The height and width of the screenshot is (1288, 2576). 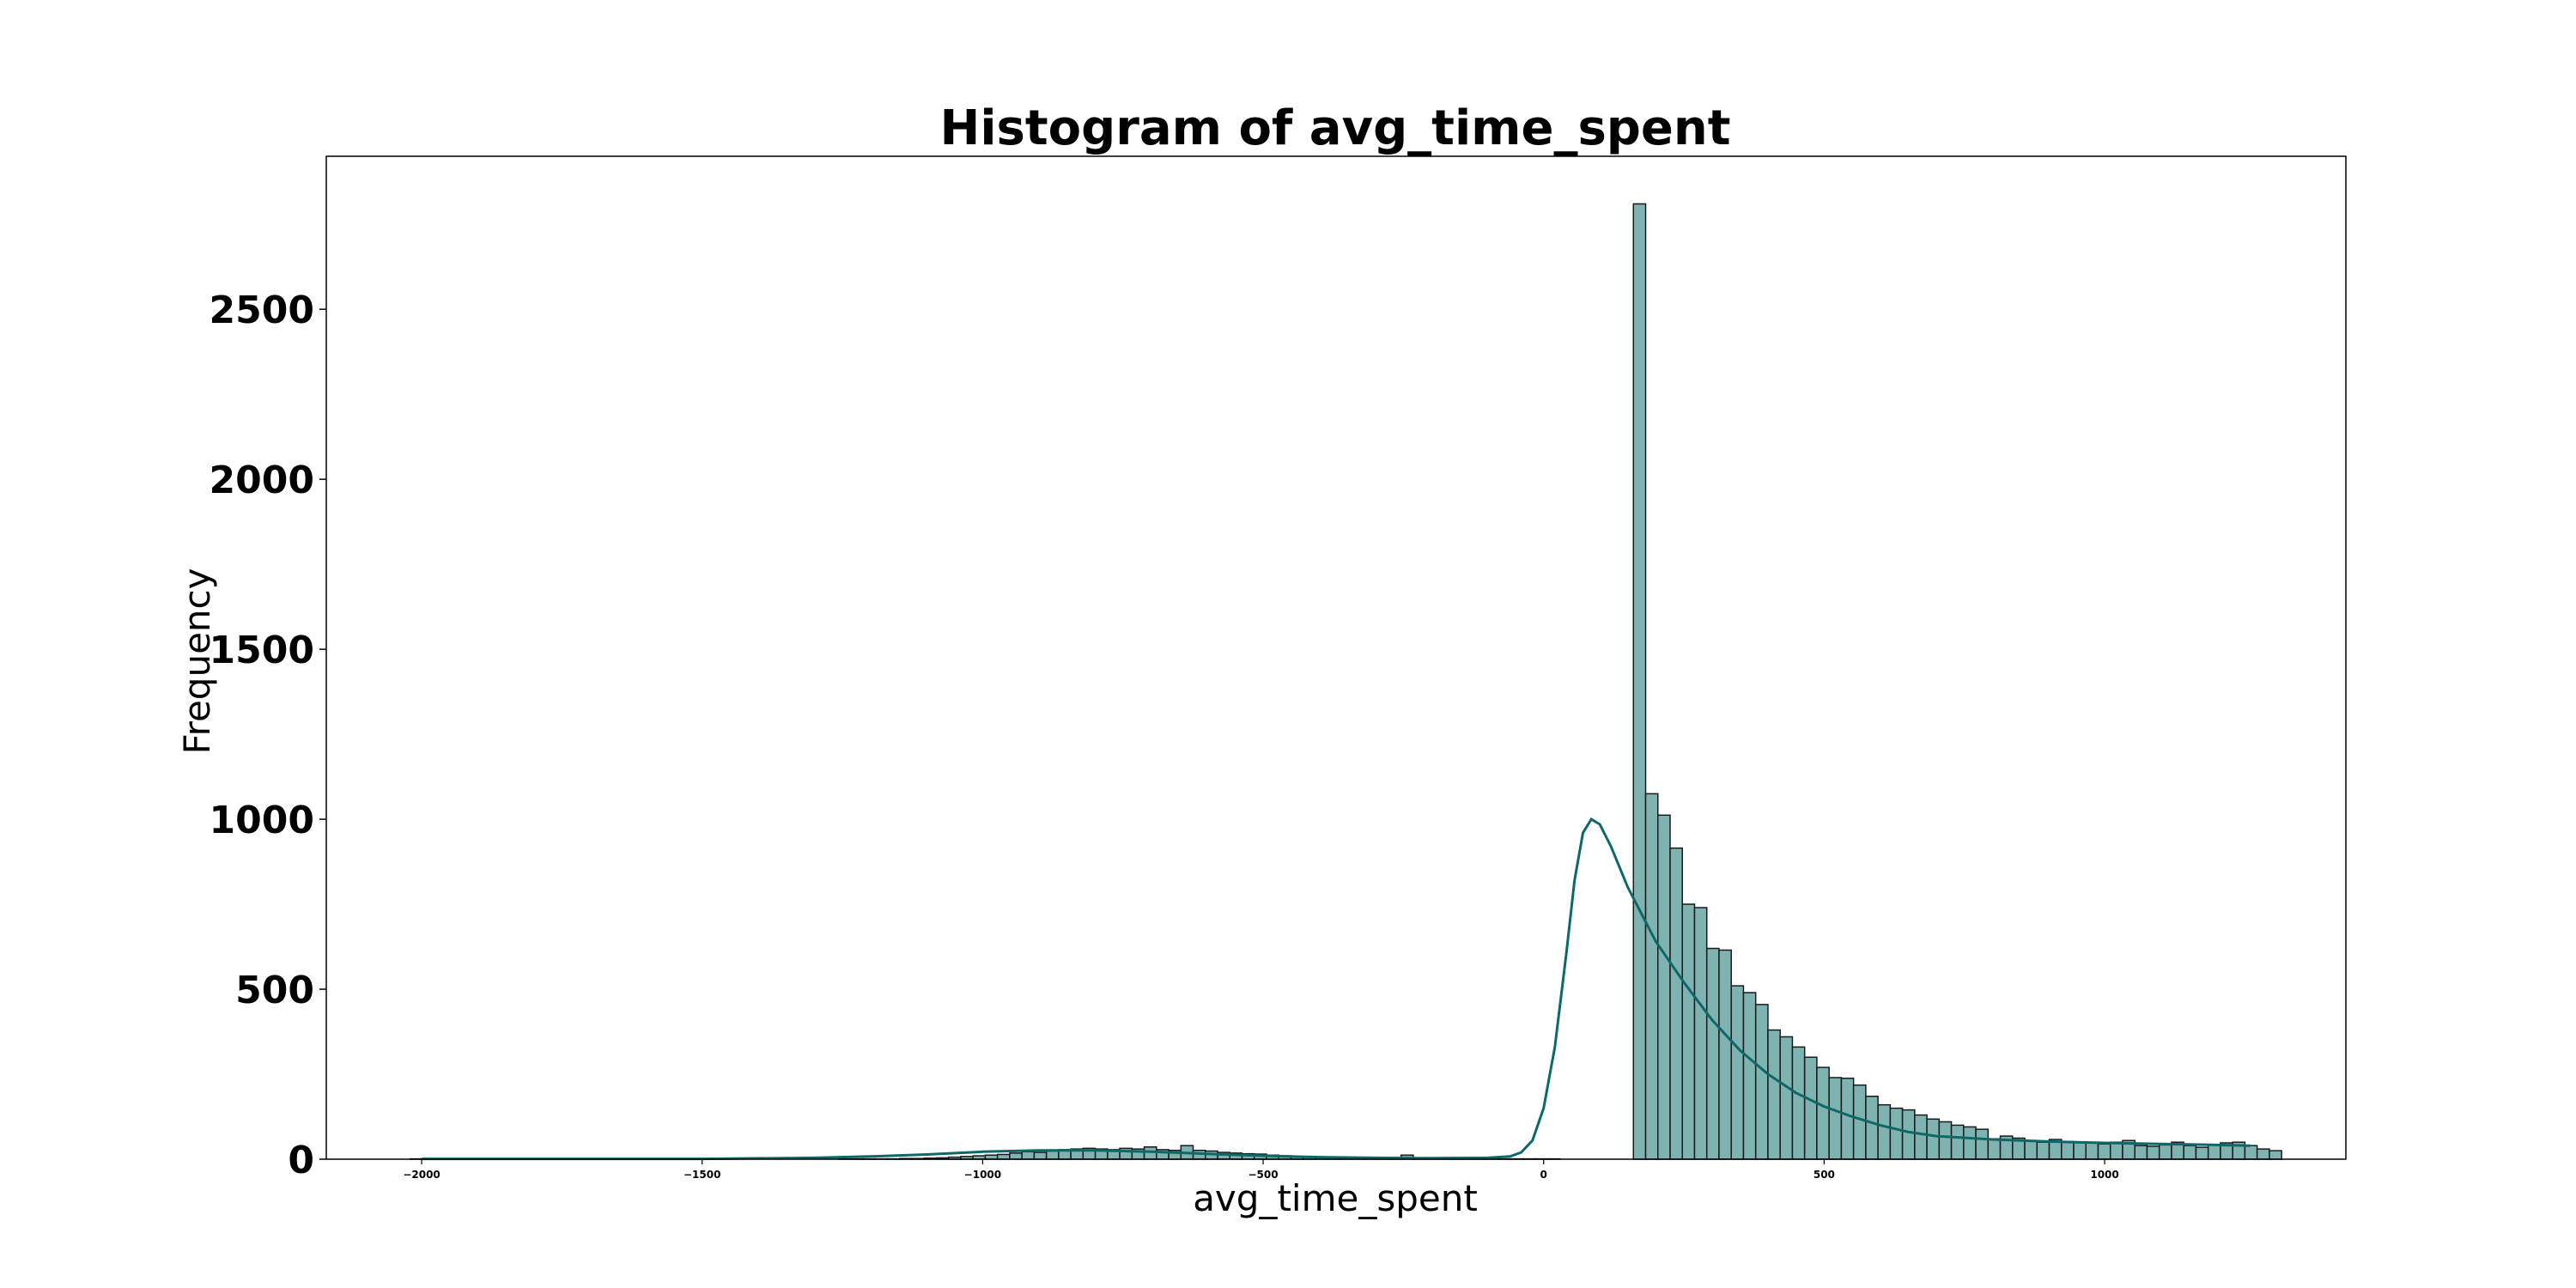 What do you see at coordinates (1334, 128) in the screenshot?
I see `chart-title: Histogram of avg_time_spent` at bounding box center [1334, 128].